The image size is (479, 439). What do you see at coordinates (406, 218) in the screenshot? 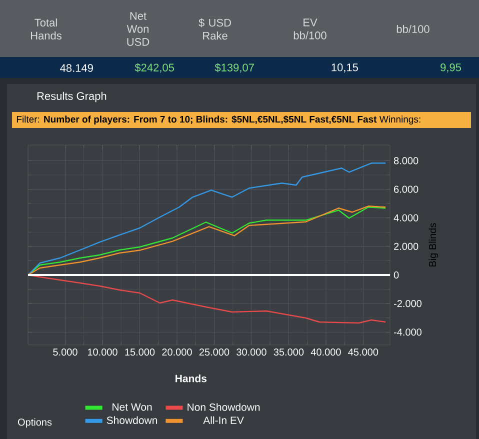
I see `y-tick-label: 4.000` at bounding box center [406, 218].